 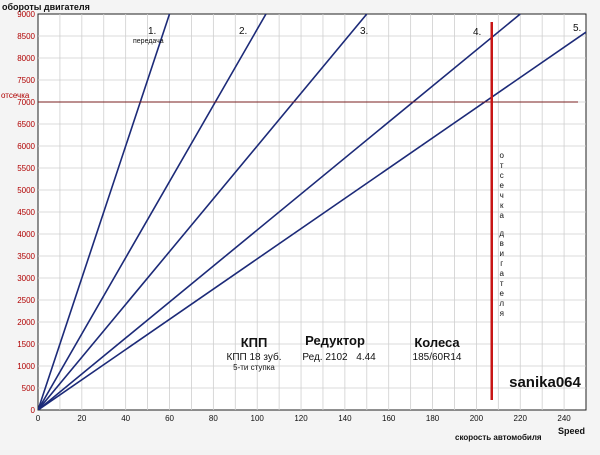 I want to click on reducer-model: Ред. 2102, so click(x=325, y=357).